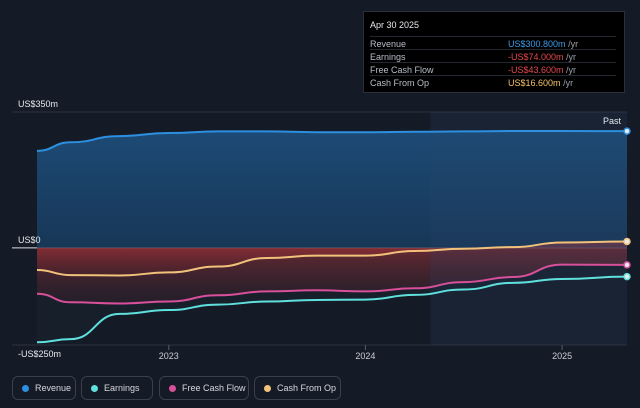 The width and height of the screenshot is (640, 408). Describe the element at coordinates (365, 356) in the screenshot. I see `x-tick-label: 2024` at that location.